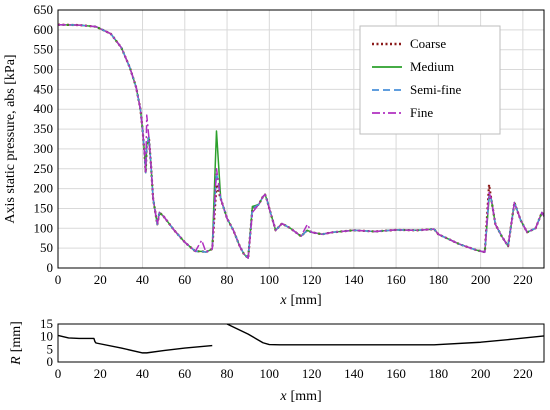 The height and width of the screenshot is (410, 550). What do you see at coordinates (306, 300) in the screenshot?
I see `top-x-axis-unit: [mm]` at bounding box center [306, 300].